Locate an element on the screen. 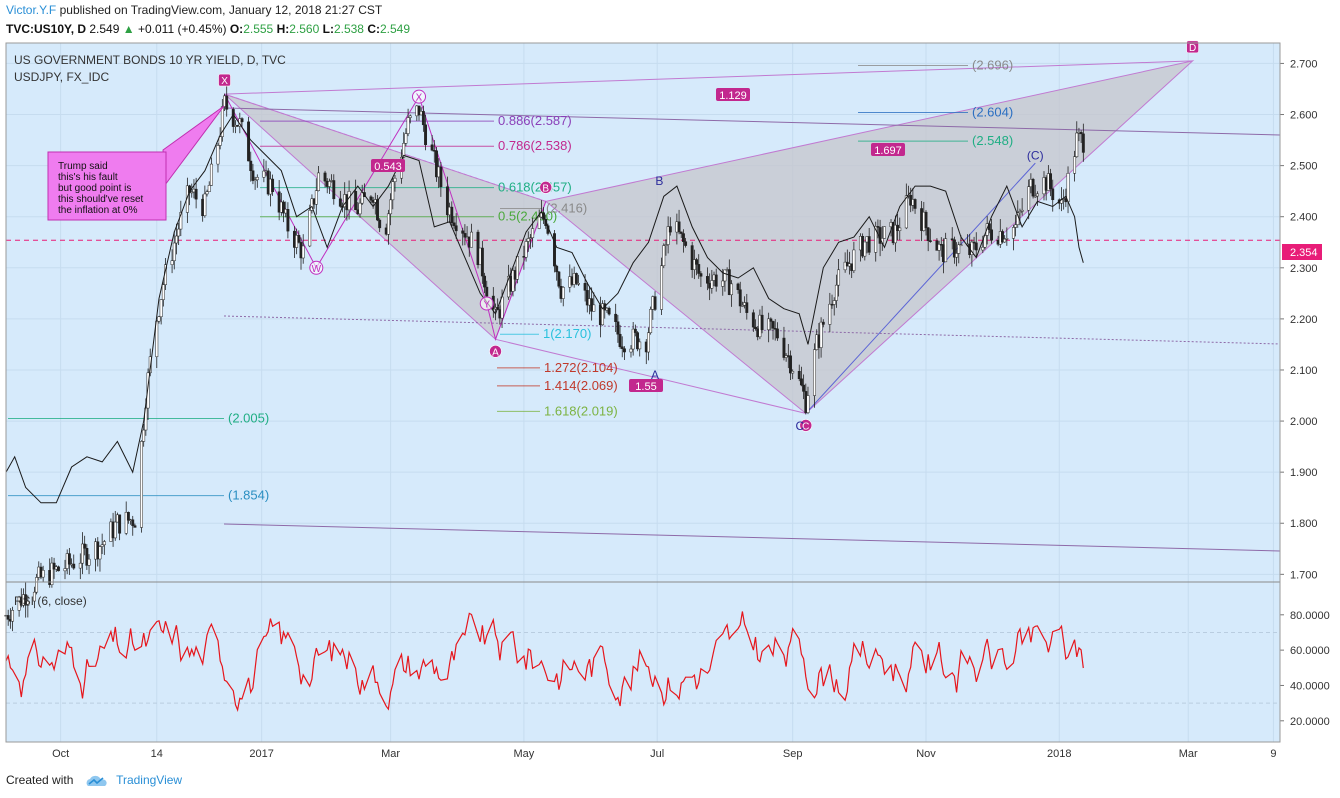  x-tick-label: Nov is located at coordinates (926, 754).